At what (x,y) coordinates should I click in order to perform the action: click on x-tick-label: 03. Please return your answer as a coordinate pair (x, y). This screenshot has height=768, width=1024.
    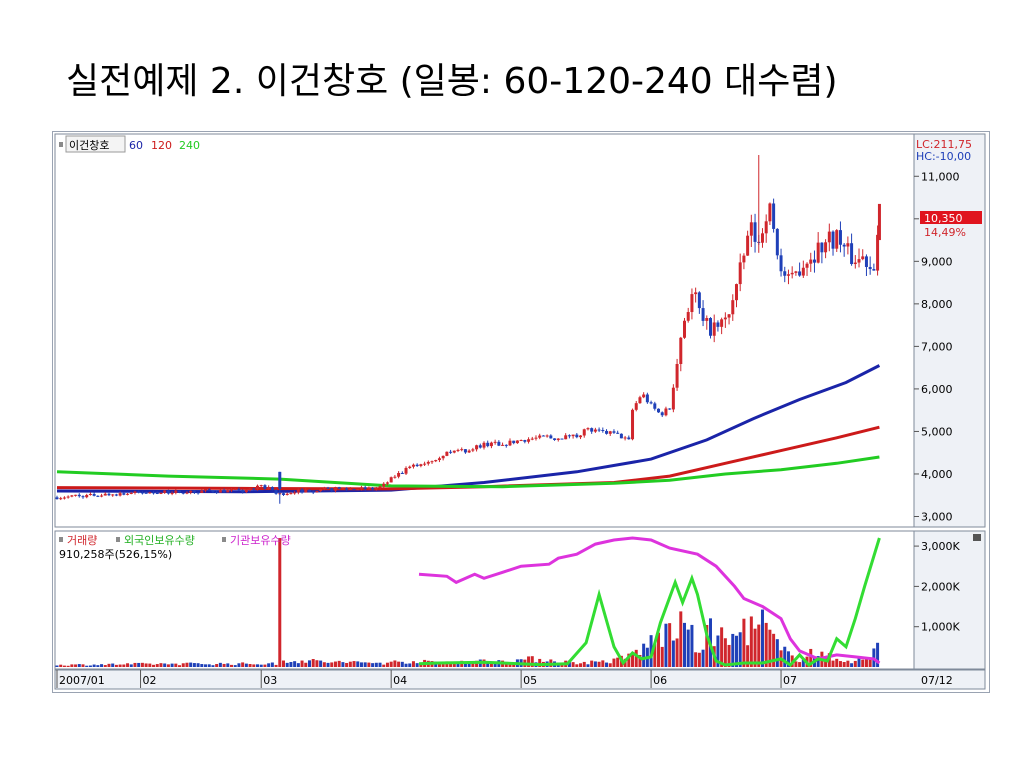
    Looking at the image, I should click on (270, 680).